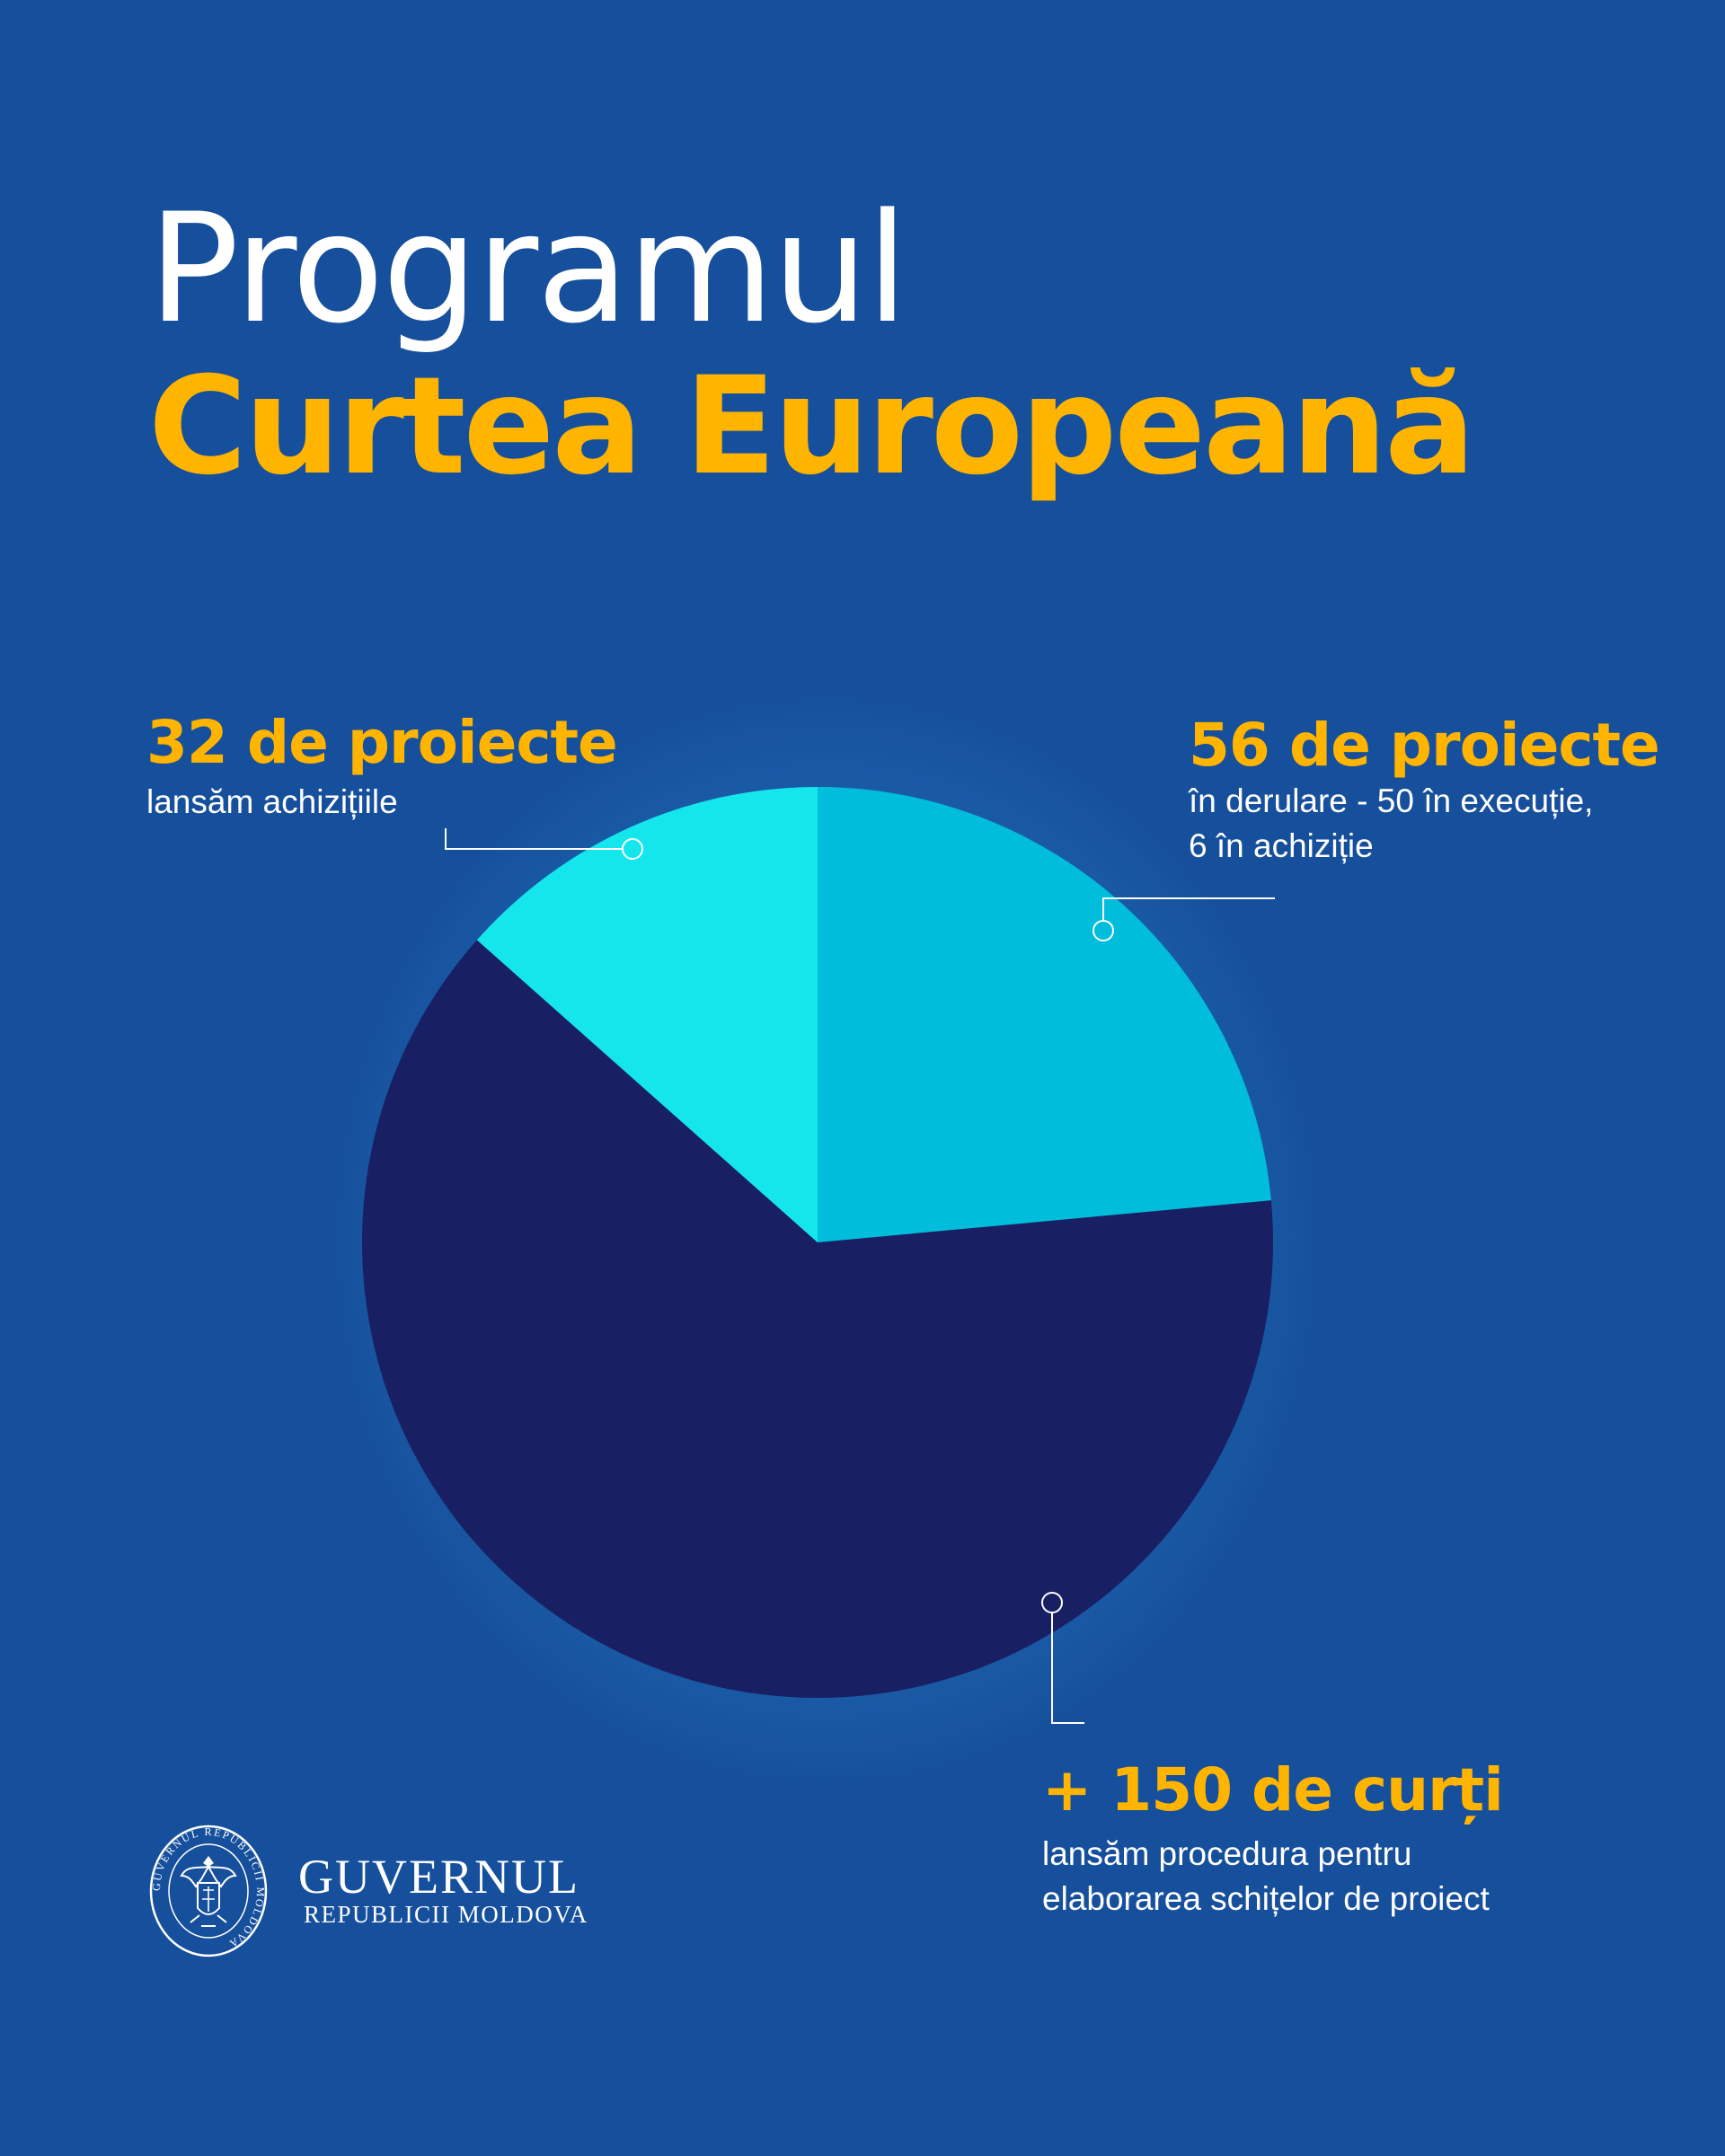 The image size is (1725, 2156). What do you see at coordinates (811, 427) in the screenshot?
I see `page-title-line2: Curtea Europeană` at bounding box center [811, 427].